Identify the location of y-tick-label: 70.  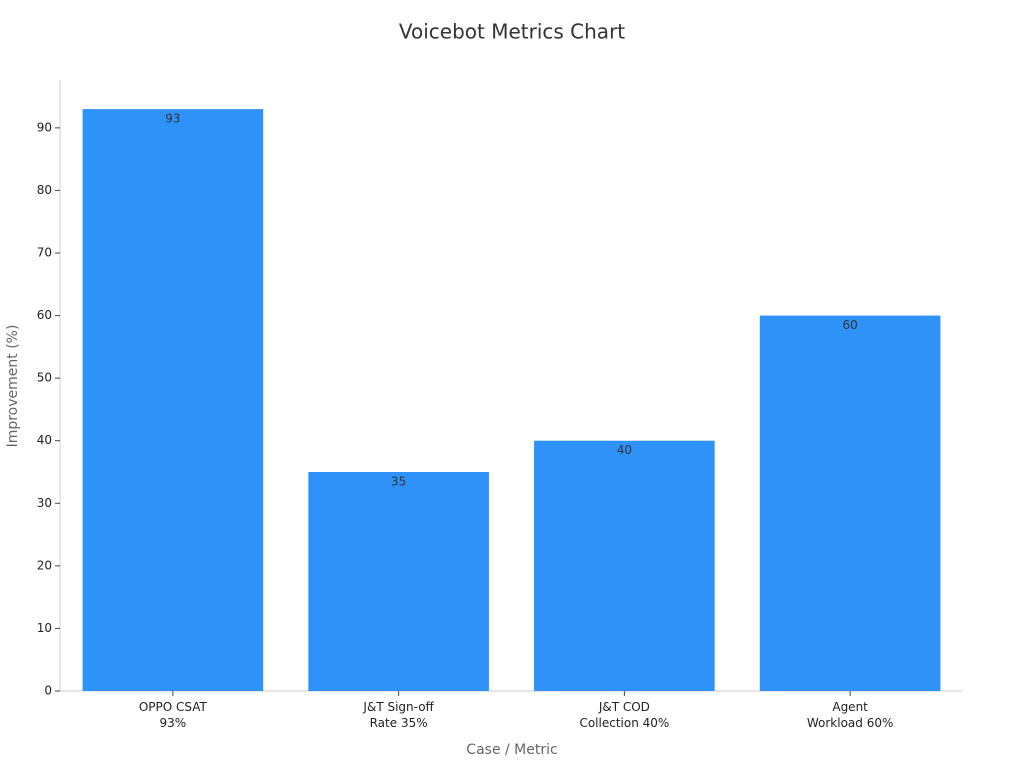
(44, 253).